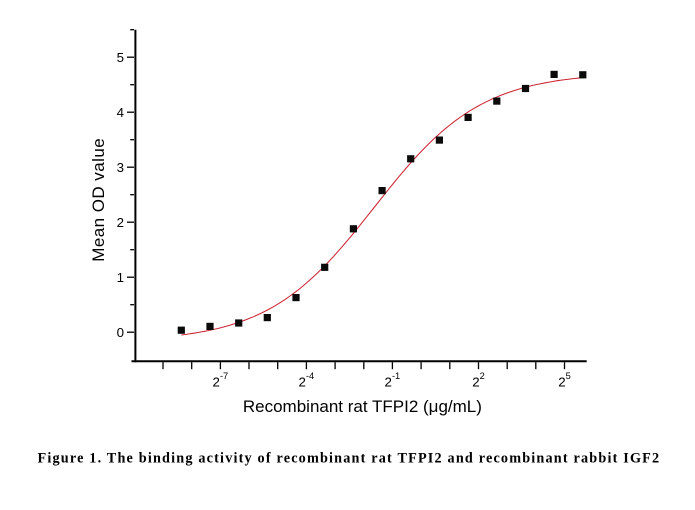 The width and height of the screenshot is (695, 510). What do you see at coordinates (98, 200) in the screenshot?
I see `svg-text: Mean OD value` at bounding box center [98, 200].